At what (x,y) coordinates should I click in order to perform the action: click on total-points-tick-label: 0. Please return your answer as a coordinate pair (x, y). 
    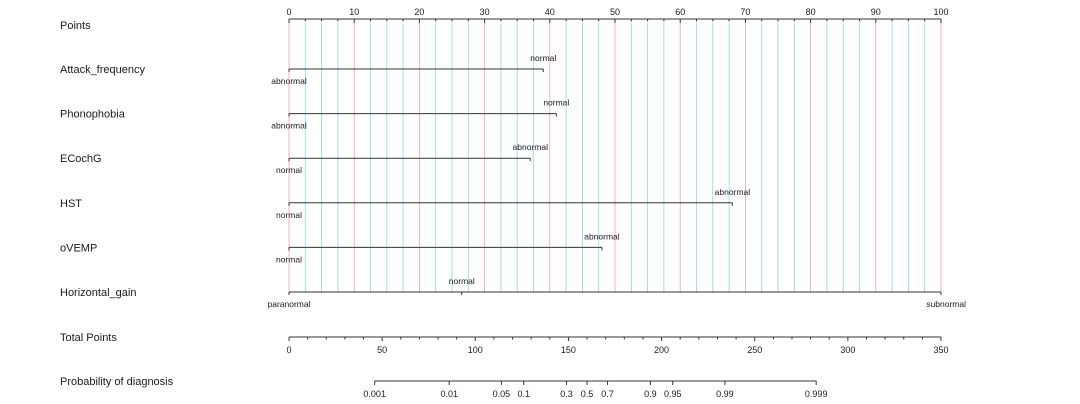
    Looking at the image, I should click on (288, 350).